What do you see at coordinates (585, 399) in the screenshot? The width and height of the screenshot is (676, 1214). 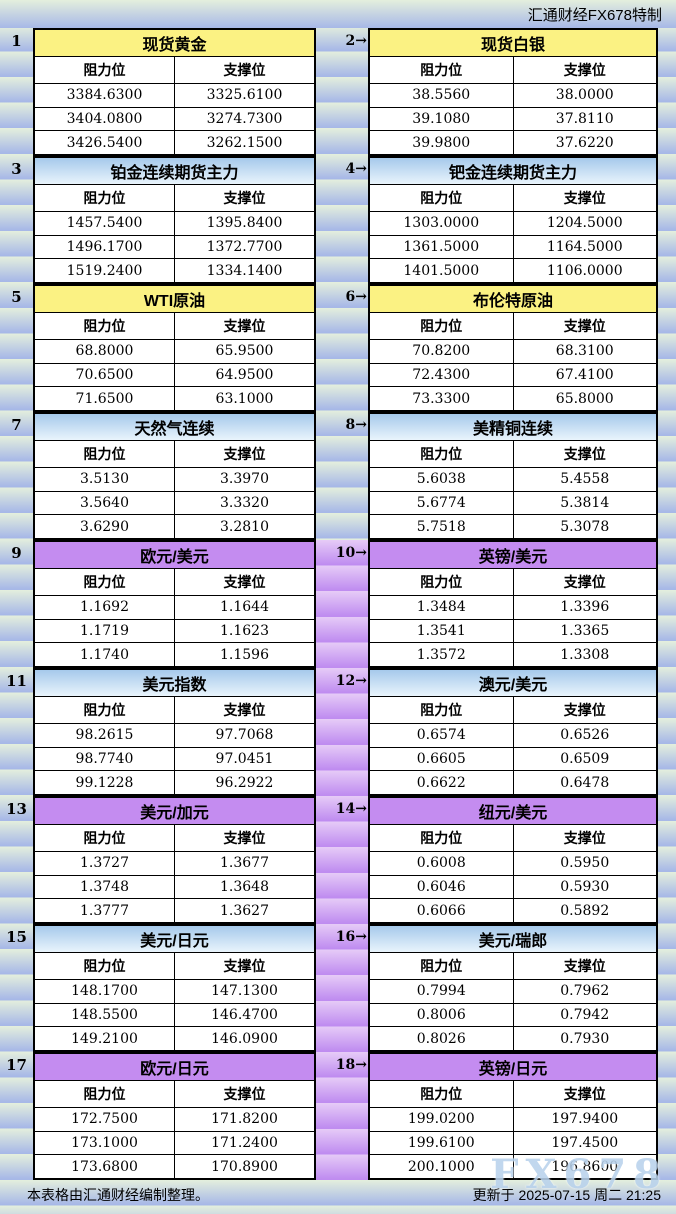 I see `support-value: 65.8000` at bounding box center [585, 399].